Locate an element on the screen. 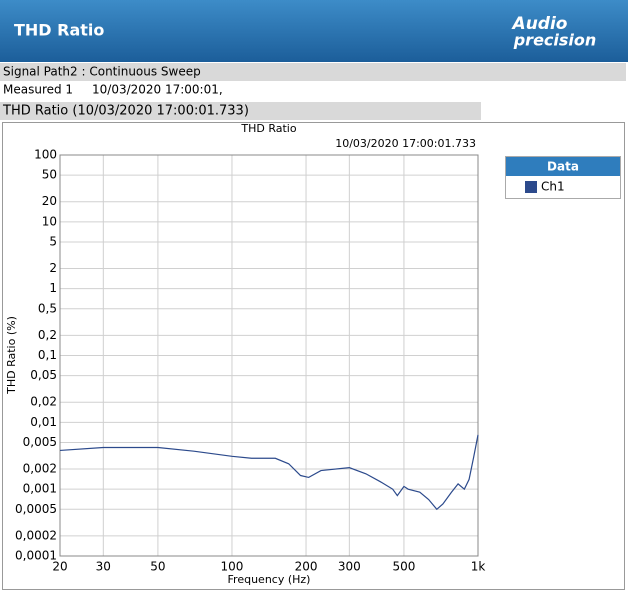 The image size is (628, 596). legend-header is located at coordinates (563, 166).